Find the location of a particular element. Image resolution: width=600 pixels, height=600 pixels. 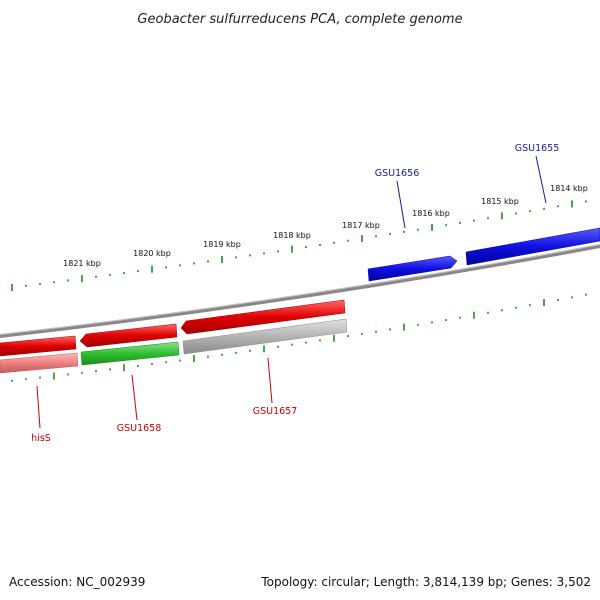

gene-GSU1656 is located at coordinates (412, 268).